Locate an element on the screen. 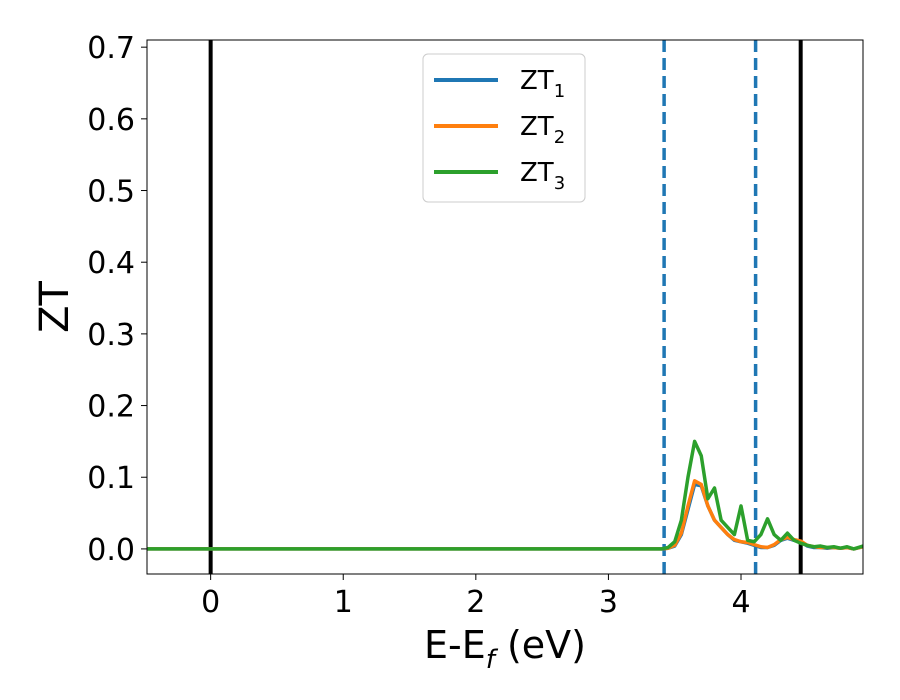 Image resolution: width=900 pixels, height=700 pixels. series-lines is located at coordinates (505, 495).